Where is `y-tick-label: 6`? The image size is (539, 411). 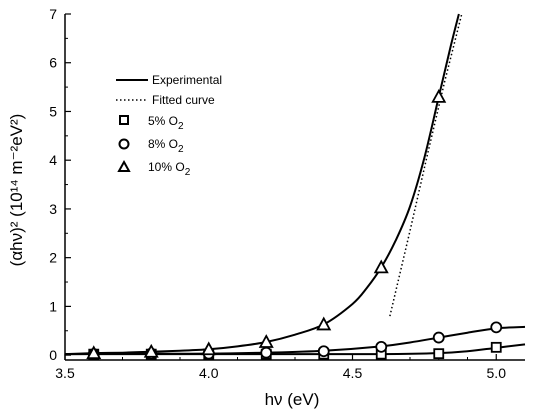 y-tick-label: 6 is located at coordinates (53, 63).